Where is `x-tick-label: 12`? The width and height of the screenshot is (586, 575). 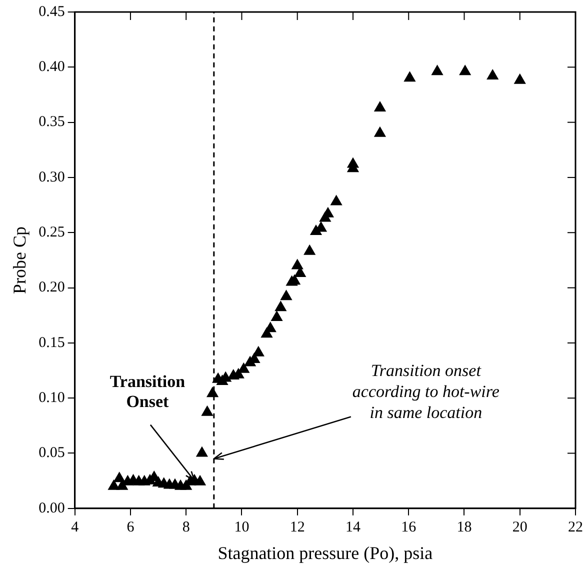
x-tick-label: 12 is located at coordinates (297, 527).